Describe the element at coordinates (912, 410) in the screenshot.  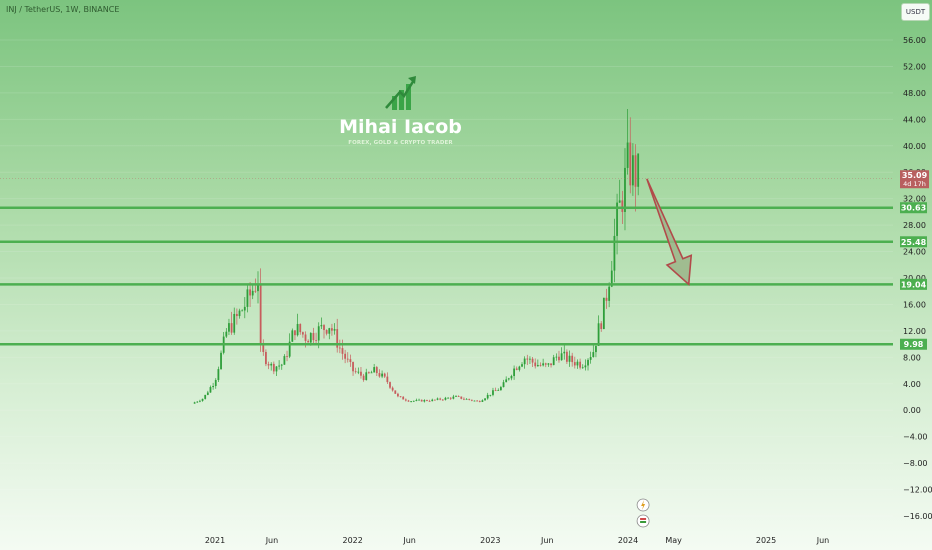
I see `y-tick-label: 0.00` at that location.